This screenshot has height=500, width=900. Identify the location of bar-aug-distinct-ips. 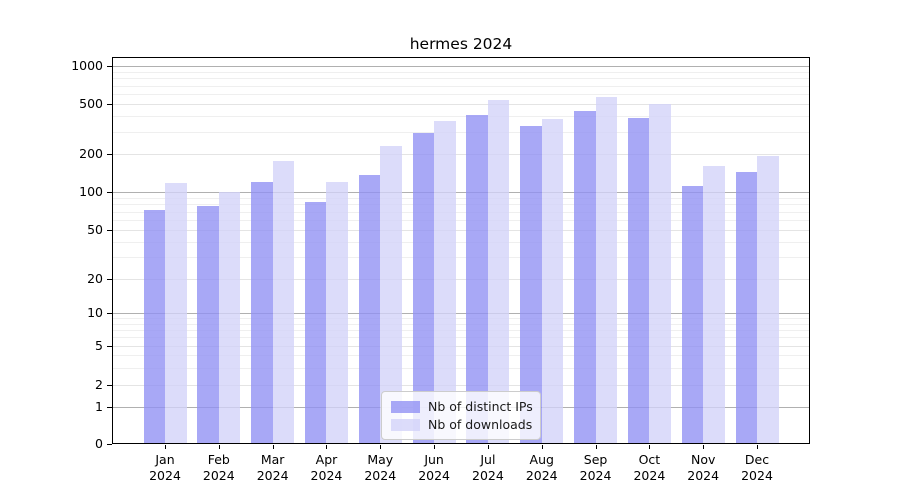
(531, 284).